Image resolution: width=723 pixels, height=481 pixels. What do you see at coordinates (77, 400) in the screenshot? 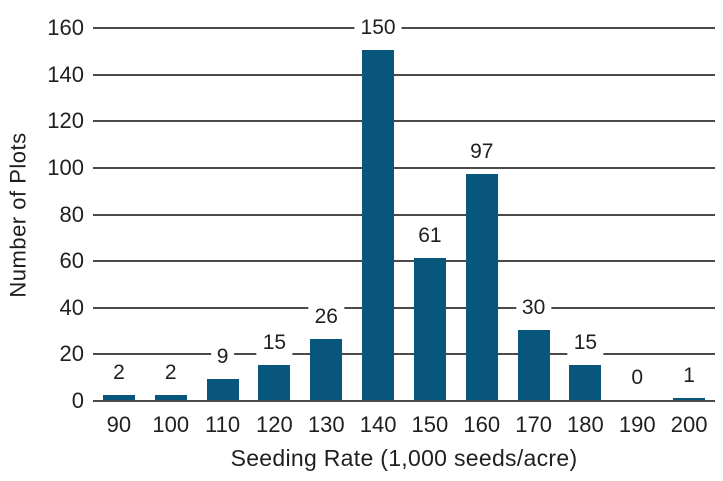
I see `y-tick-label: 0` at bounding box center [77, 400].